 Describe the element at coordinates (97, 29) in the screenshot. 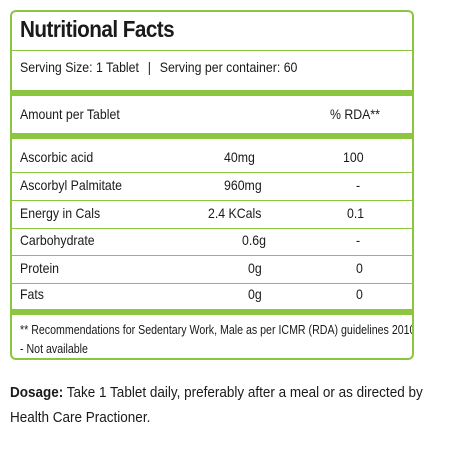

I see `panel-title: Nutritional Facts` at that location.